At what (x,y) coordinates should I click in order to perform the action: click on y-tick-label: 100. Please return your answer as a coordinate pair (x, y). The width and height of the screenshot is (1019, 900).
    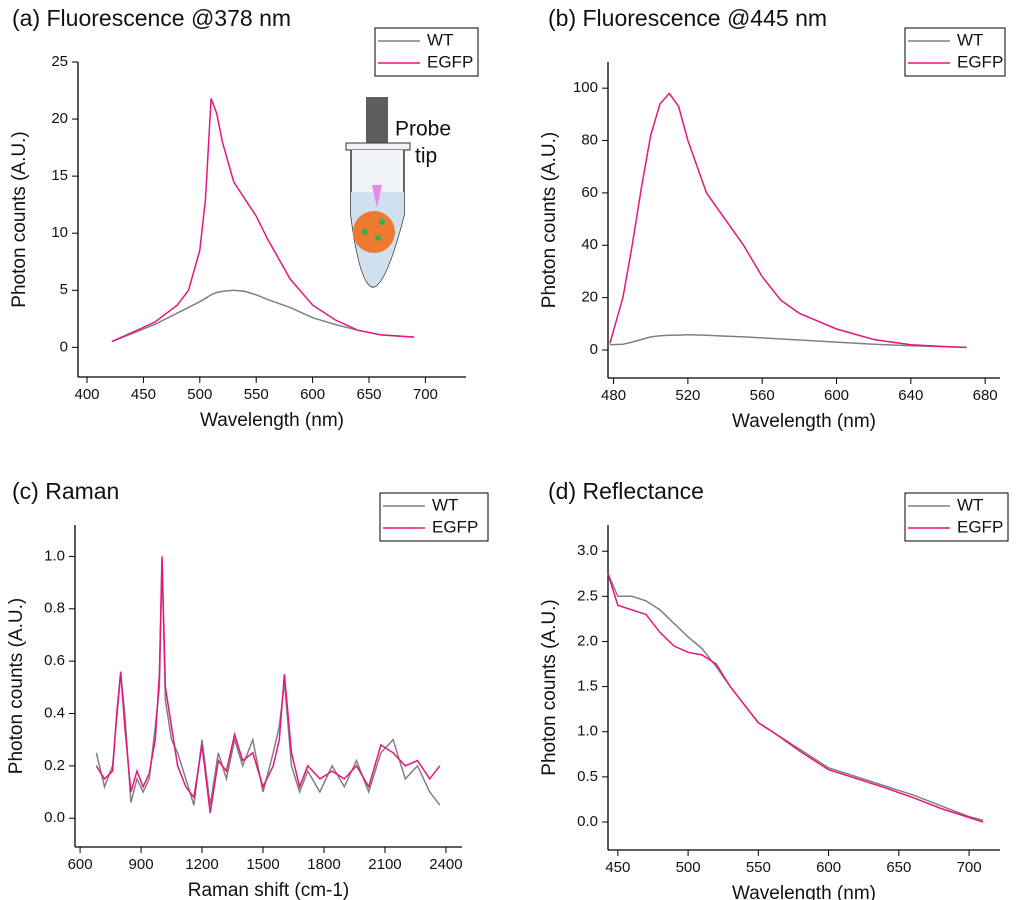
    Looking at the image, I should click on (585, 87).